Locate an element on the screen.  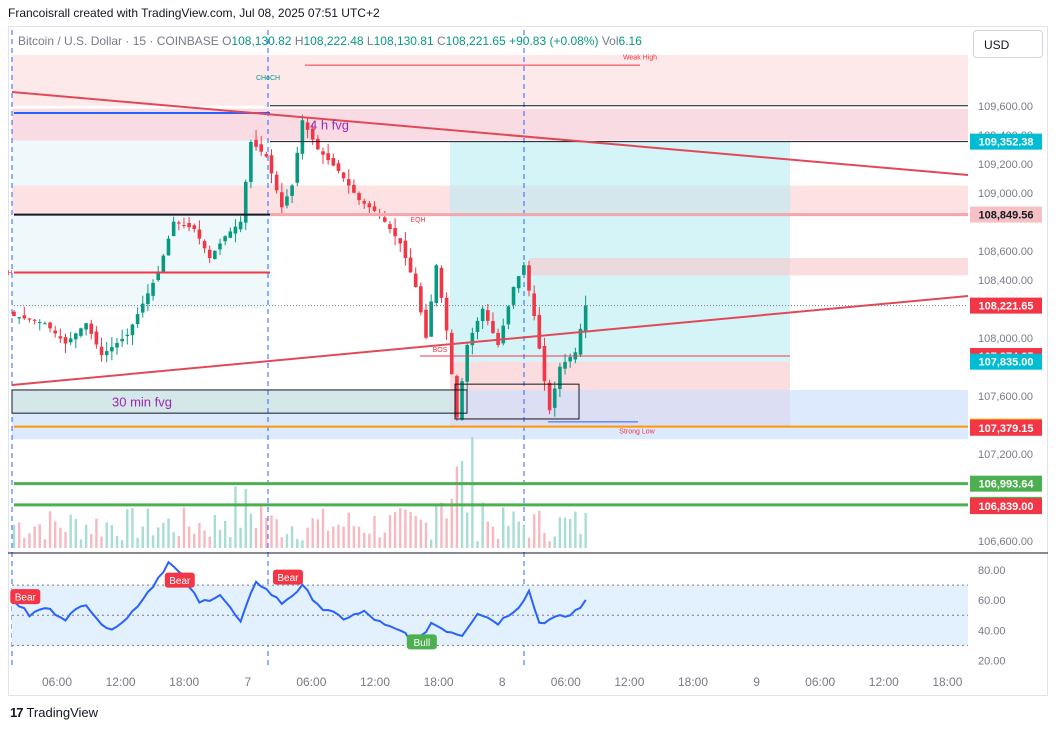
symbol-name: Bitcoin / U.S. Dollar · 15 · COINBASE is located at coordinates (118, 41).